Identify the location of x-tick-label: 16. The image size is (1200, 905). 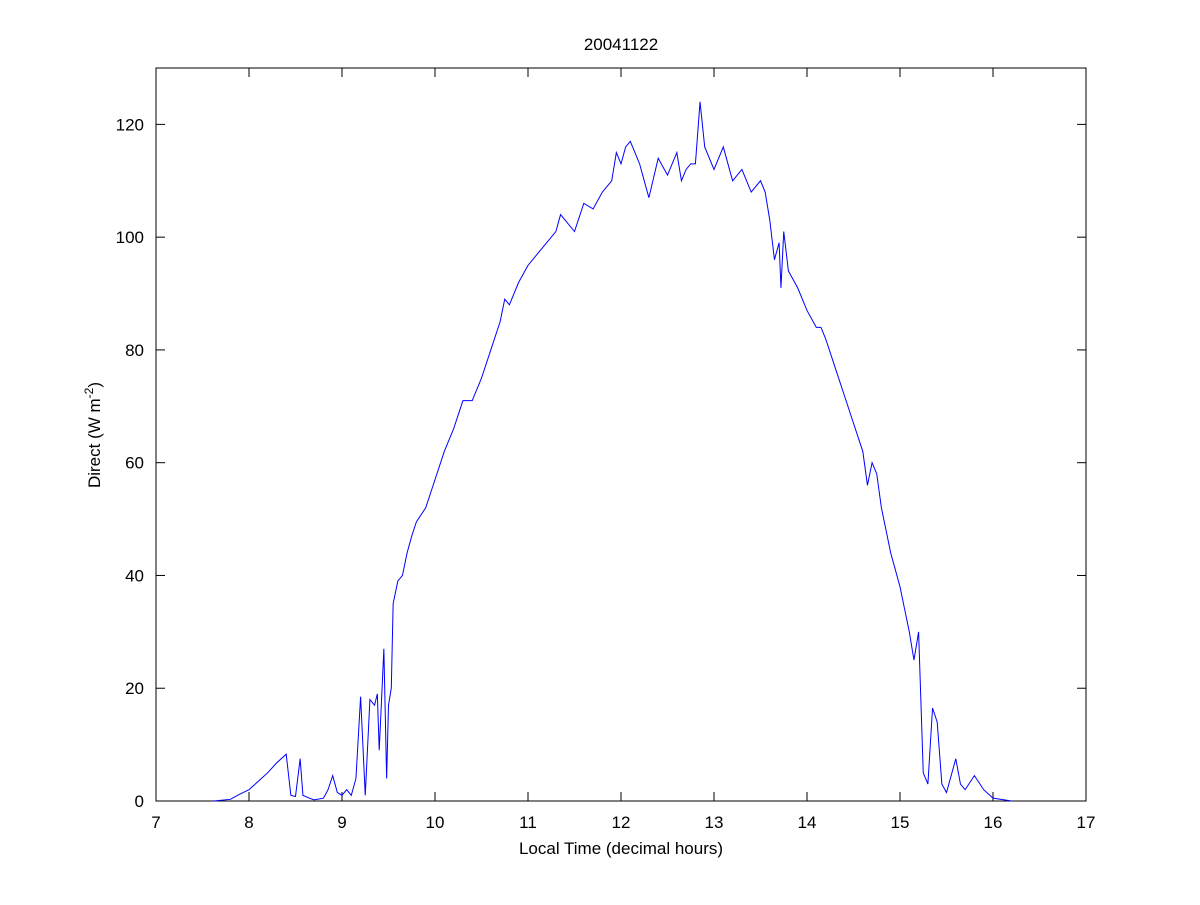
(993, 822).